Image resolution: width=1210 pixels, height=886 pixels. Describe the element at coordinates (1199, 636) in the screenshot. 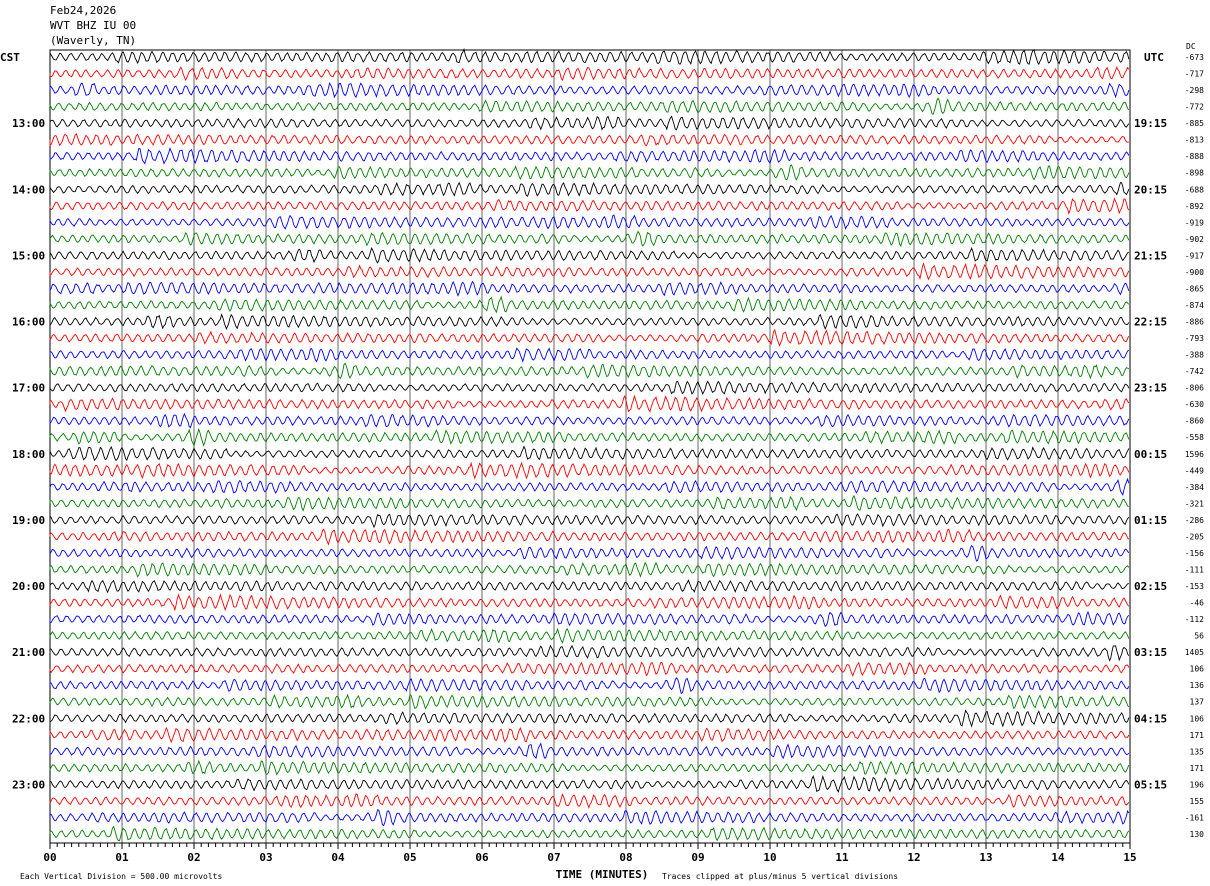

I see `dc-offset-label: 56` at that location.